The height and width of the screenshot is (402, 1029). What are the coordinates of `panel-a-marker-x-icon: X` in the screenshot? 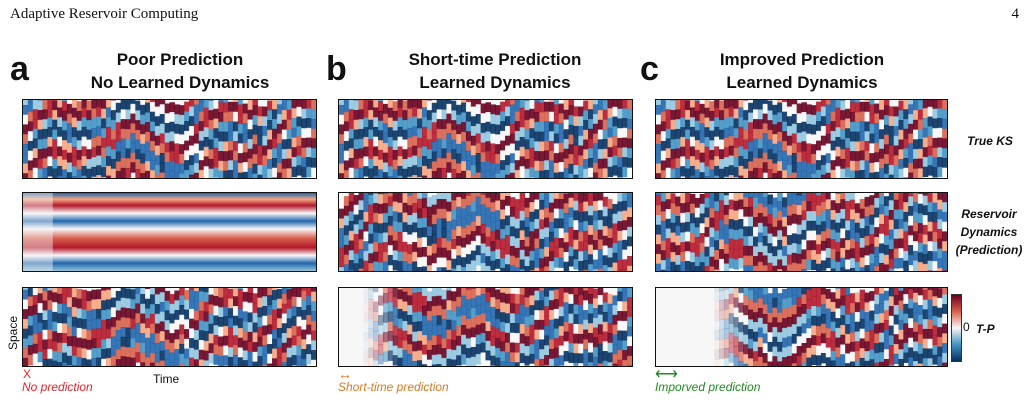 It's located at (27, 374).